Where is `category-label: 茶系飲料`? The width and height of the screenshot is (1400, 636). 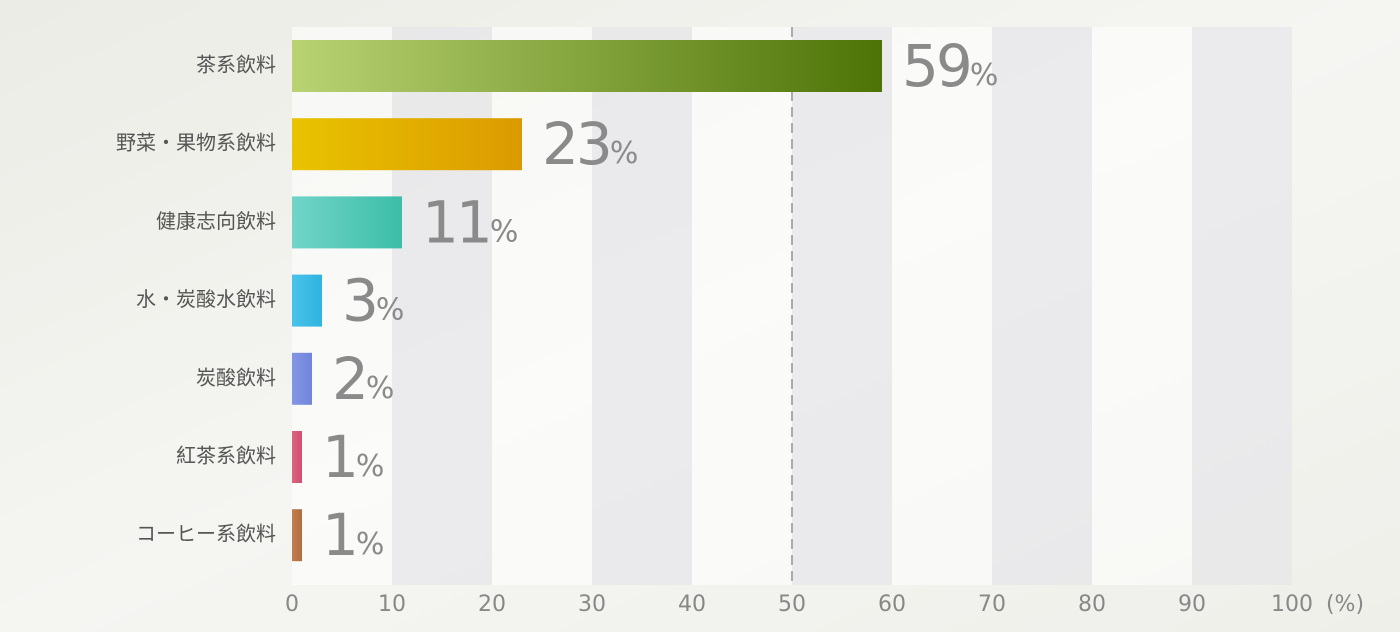
category-label: 茶系飲料 is located at coordinates (236, 65).